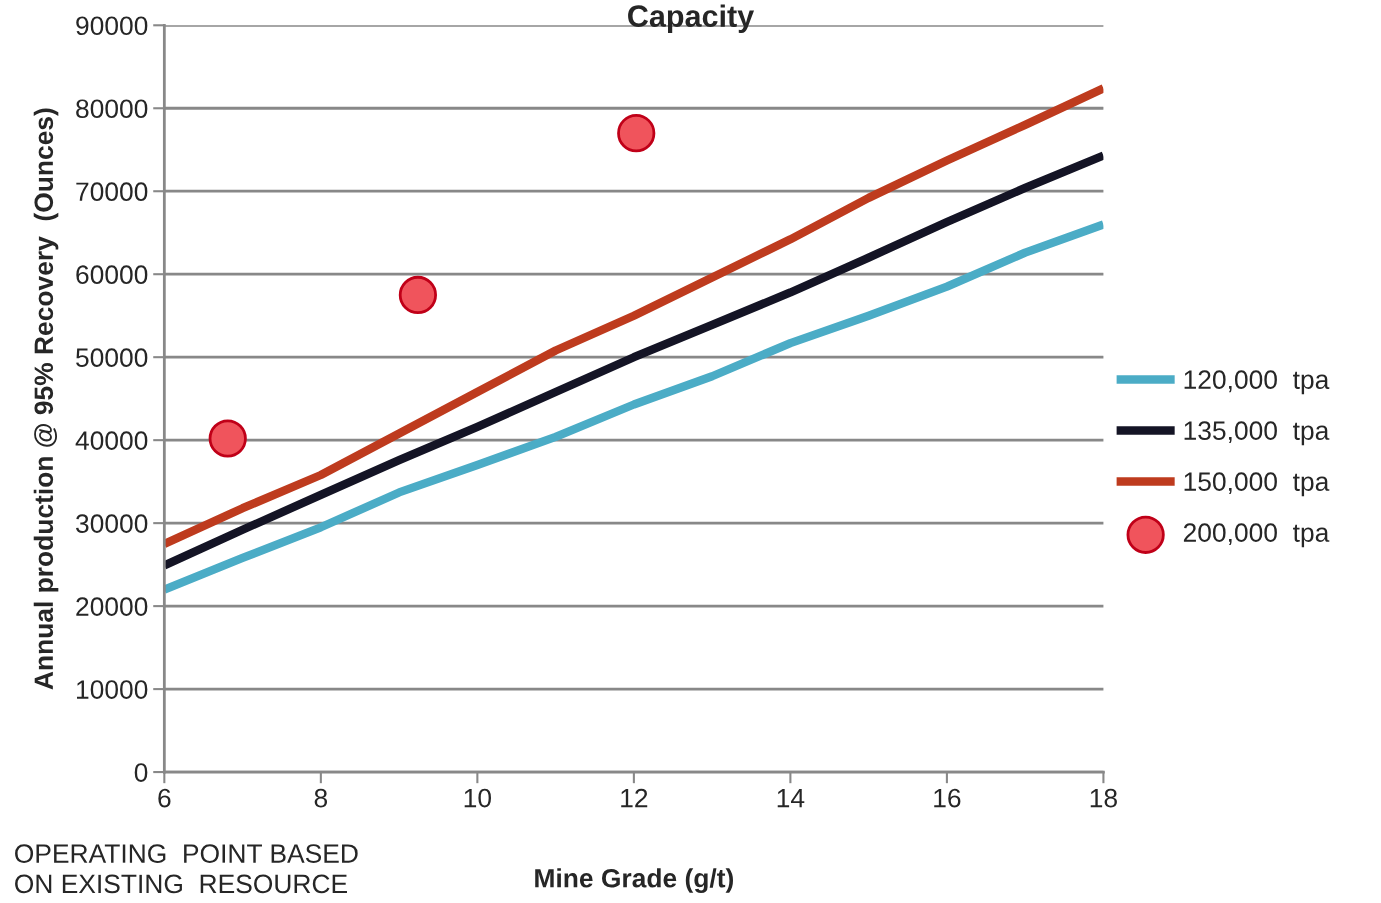 This screenshot has width=1381, height=903. Describe the element at coordinates (1257, 433) in the screenshot. I see `legend-label: 135,000 tpa` at that location.